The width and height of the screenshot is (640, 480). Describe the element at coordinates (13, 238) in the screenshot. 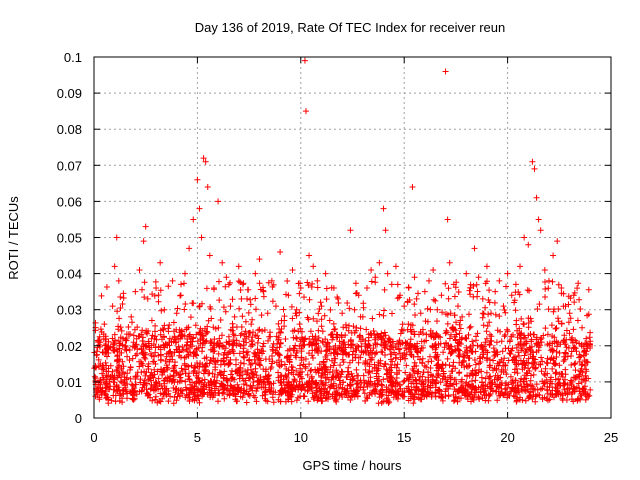

I see `y-axis-label: ROTI / TECUs` at that location.